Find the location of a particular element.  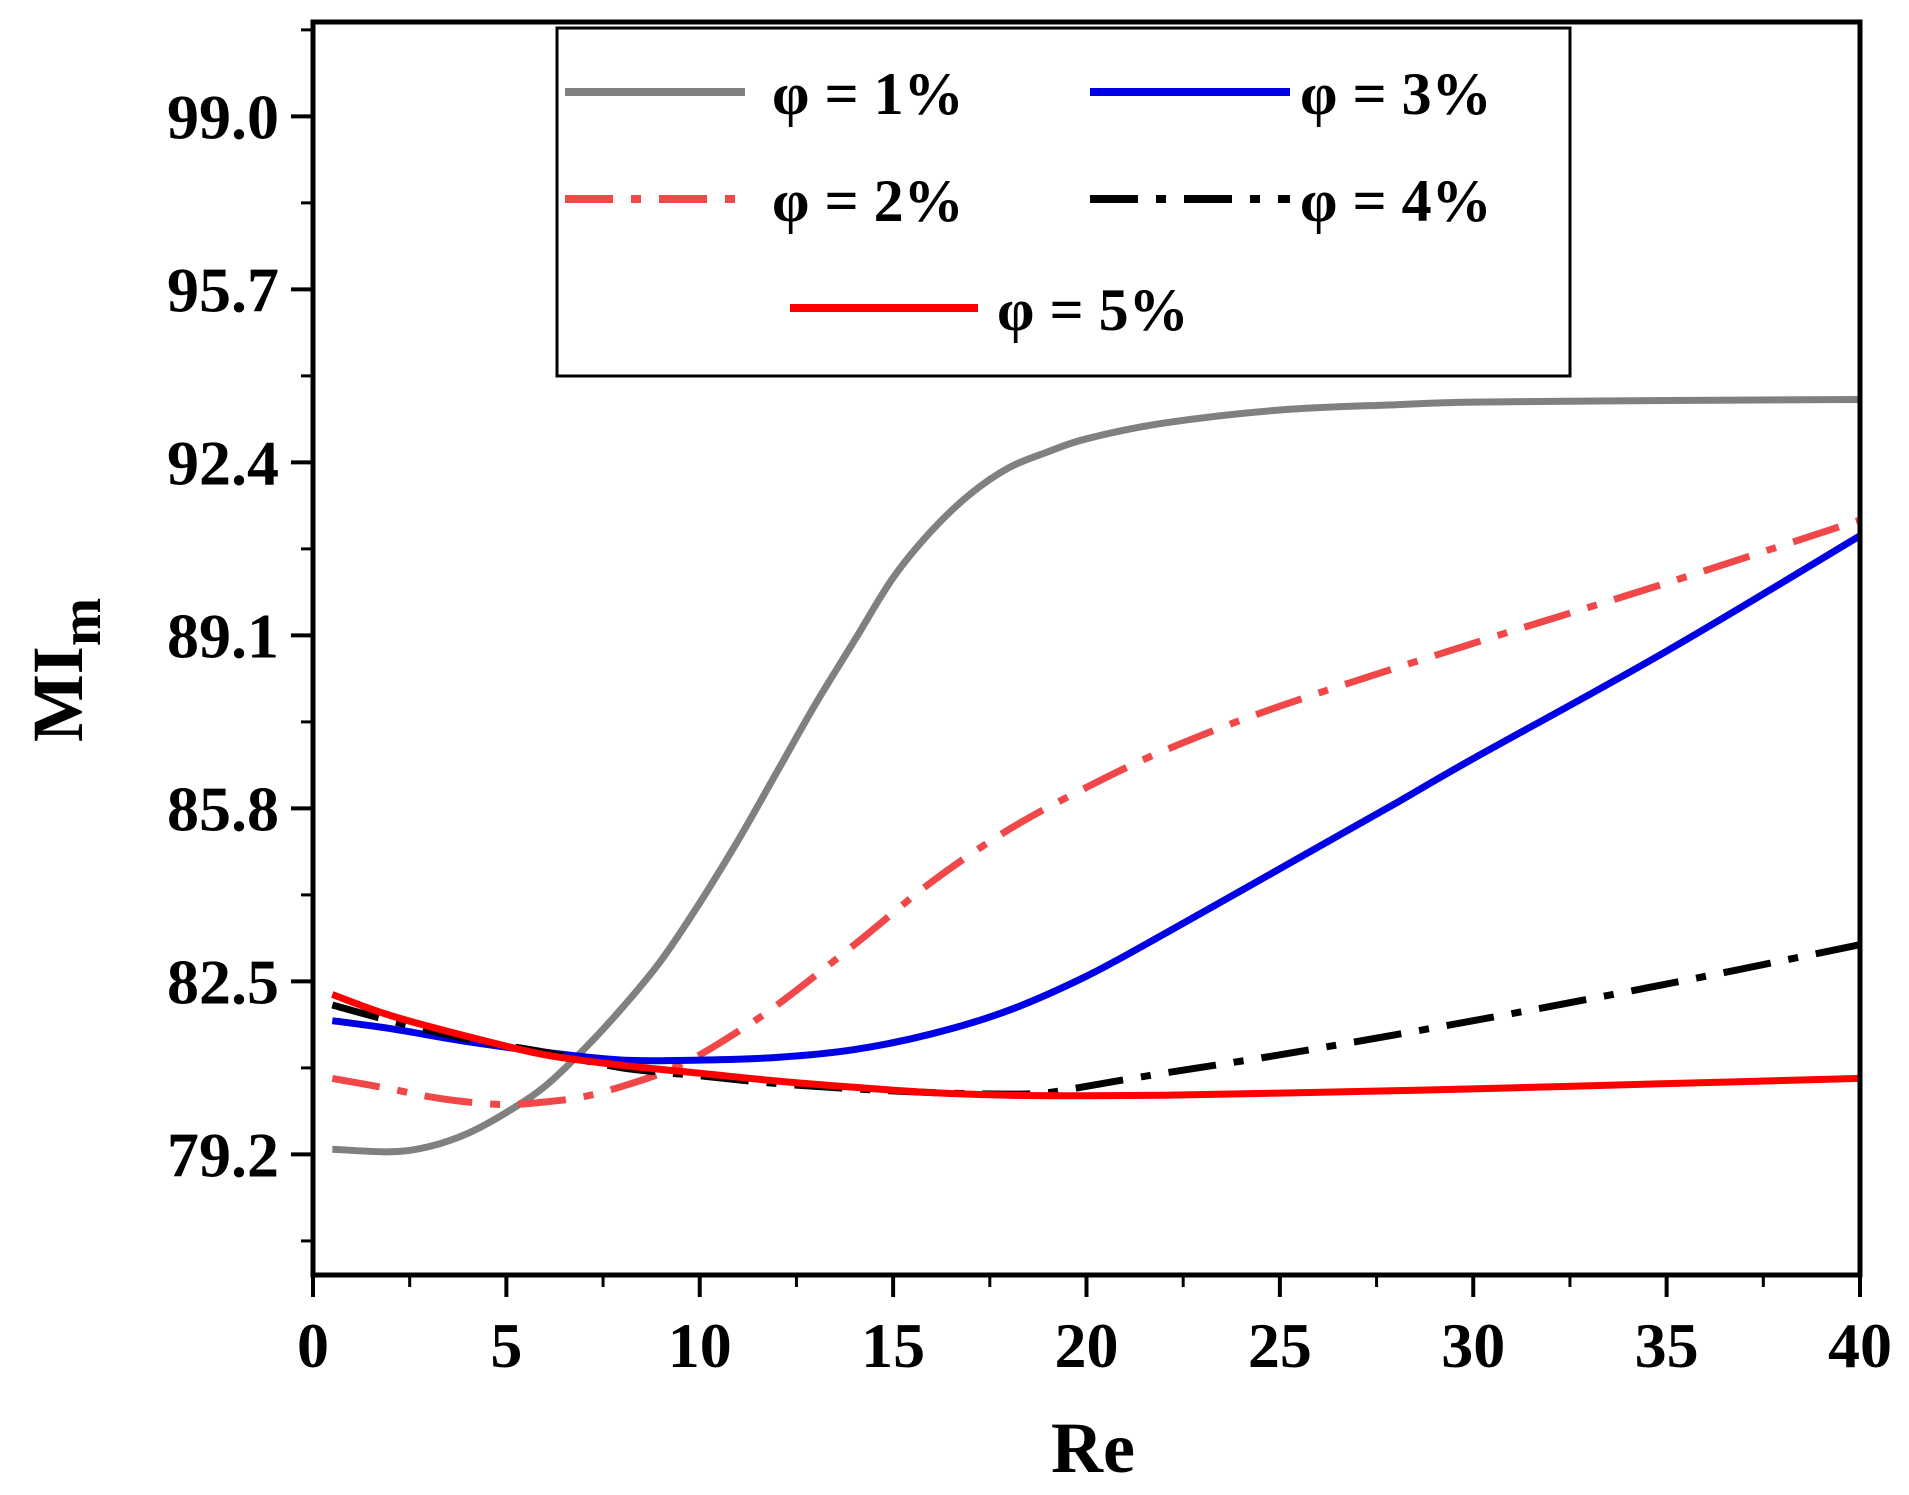

legend-label-2: φ = 2% is located at coordinates (868, 201).